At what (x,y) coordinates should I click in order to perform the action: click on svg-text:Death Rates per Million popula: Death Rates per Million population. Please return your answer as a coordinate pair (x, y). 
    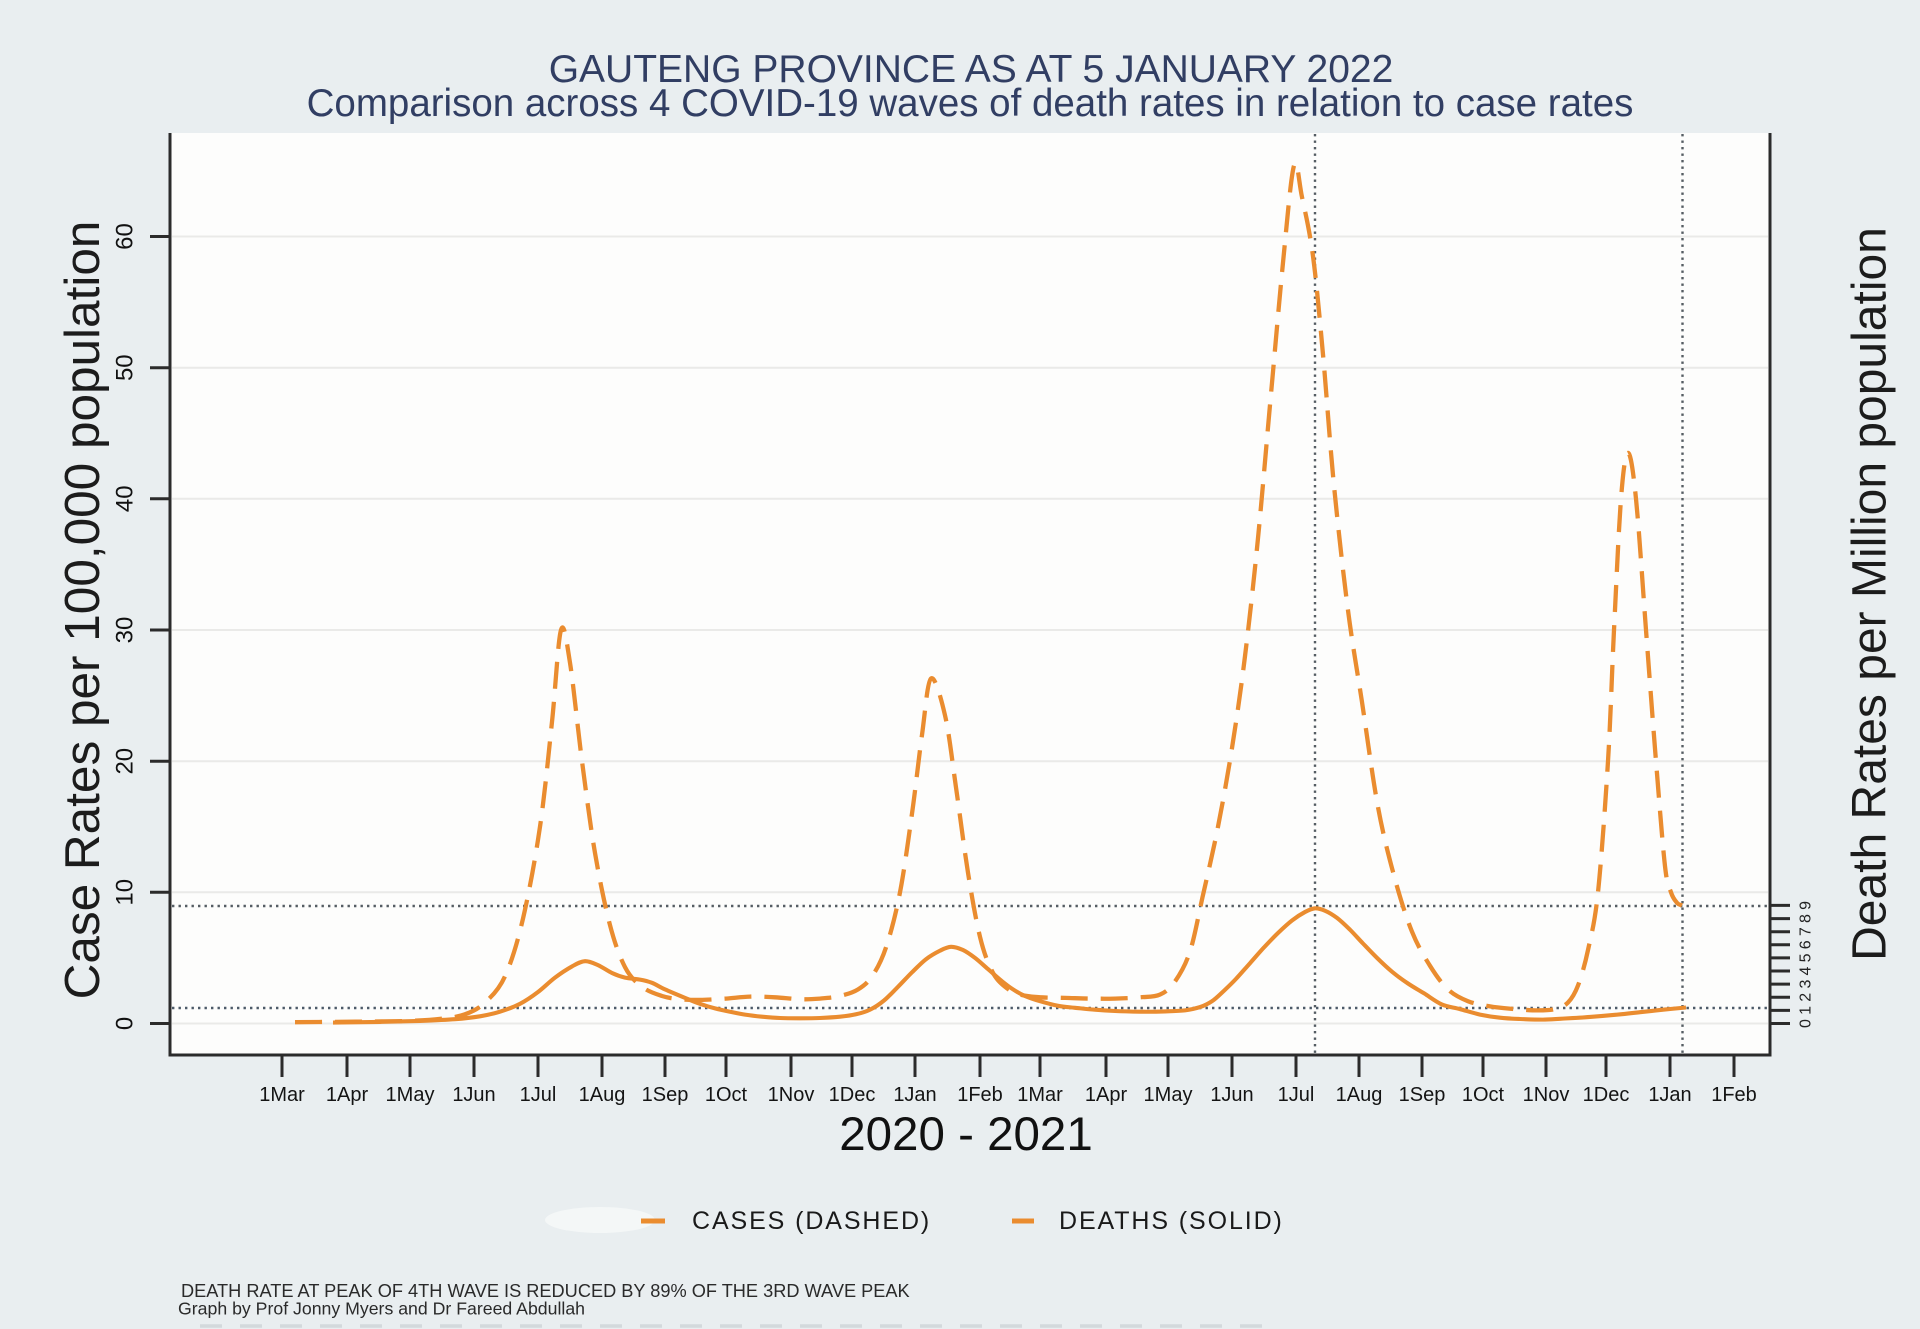
    Looking at the image, I should click on (1870, 594).